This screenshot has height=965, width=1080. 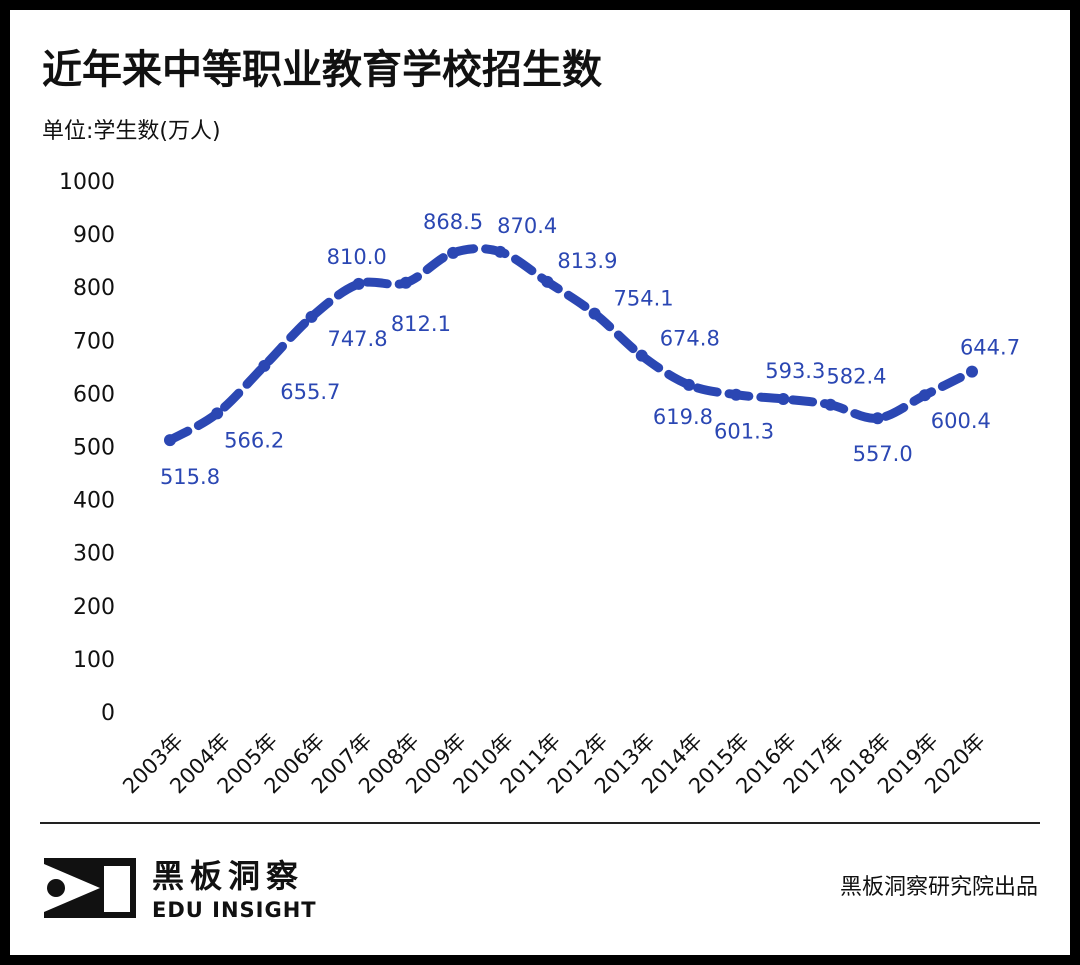 What do you see at coordinates (94, 235) in the screenshot?
I see `y-tick-label: 900` at bounding box center [94, 235].